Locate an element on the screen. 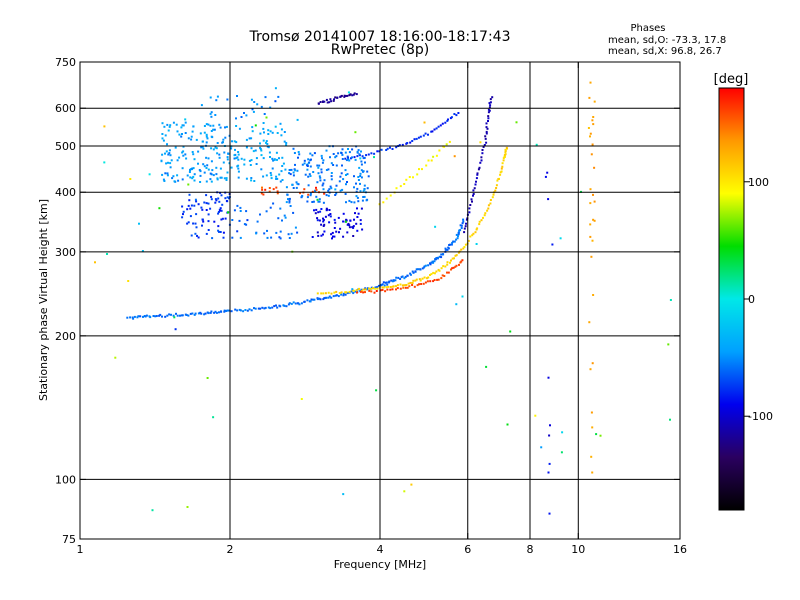 The height and width of the screenshot is (600, 800). x-tick-label: 6 is located at coordinates (467, 549).